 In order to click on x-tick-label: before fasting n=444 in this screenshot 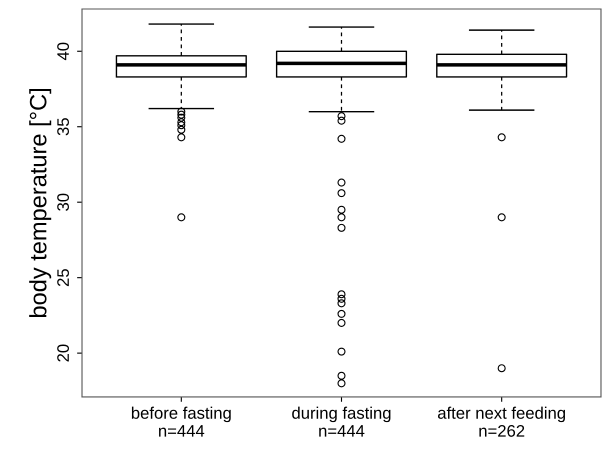, I will do `click(181, 421)`.